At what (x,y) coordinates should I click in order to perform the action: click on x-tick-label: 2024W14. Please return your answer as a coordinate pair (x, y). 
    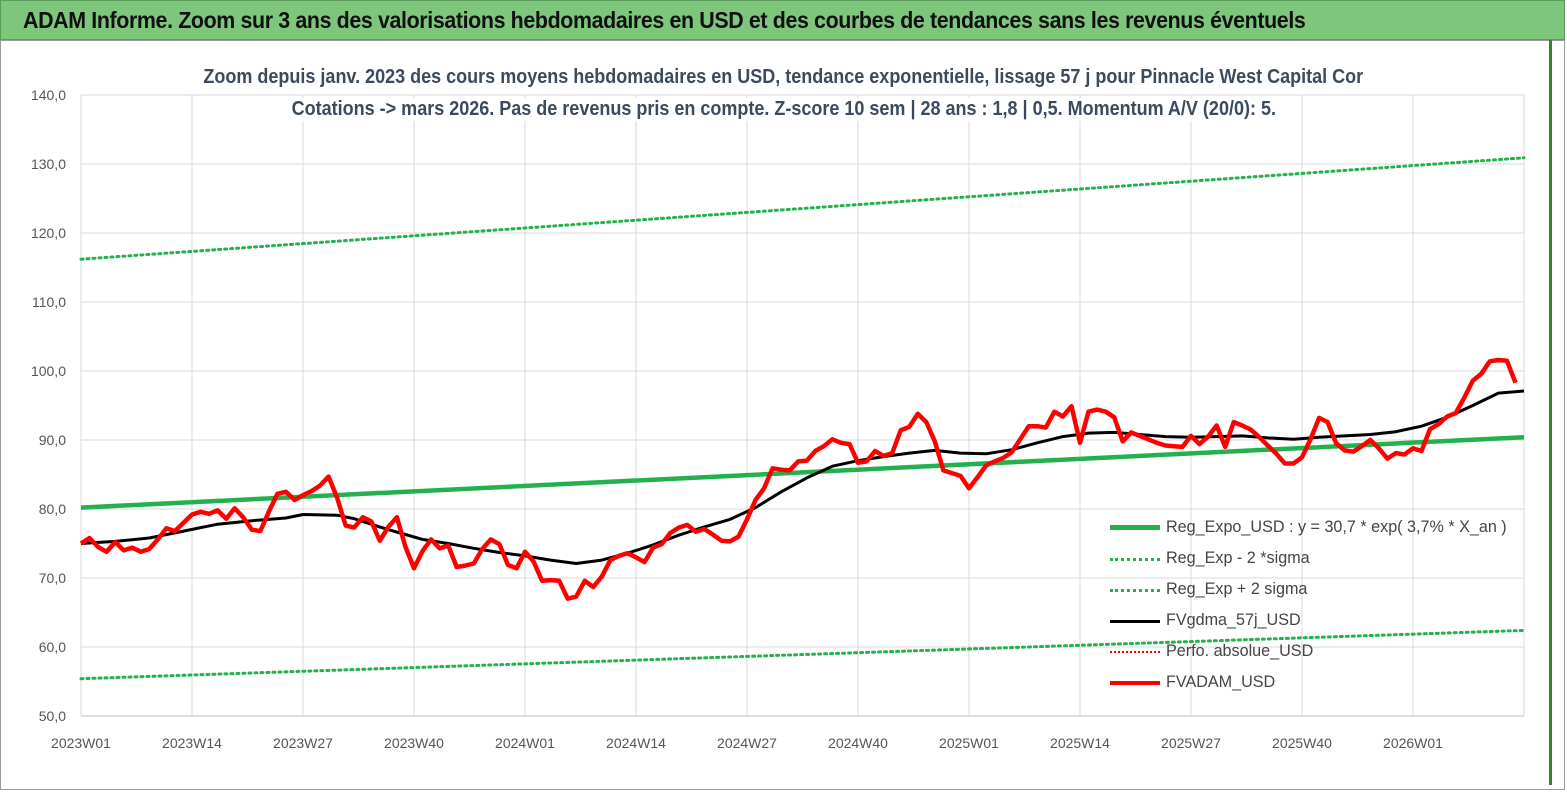
    Looking at the image, I should click on (636, 743).